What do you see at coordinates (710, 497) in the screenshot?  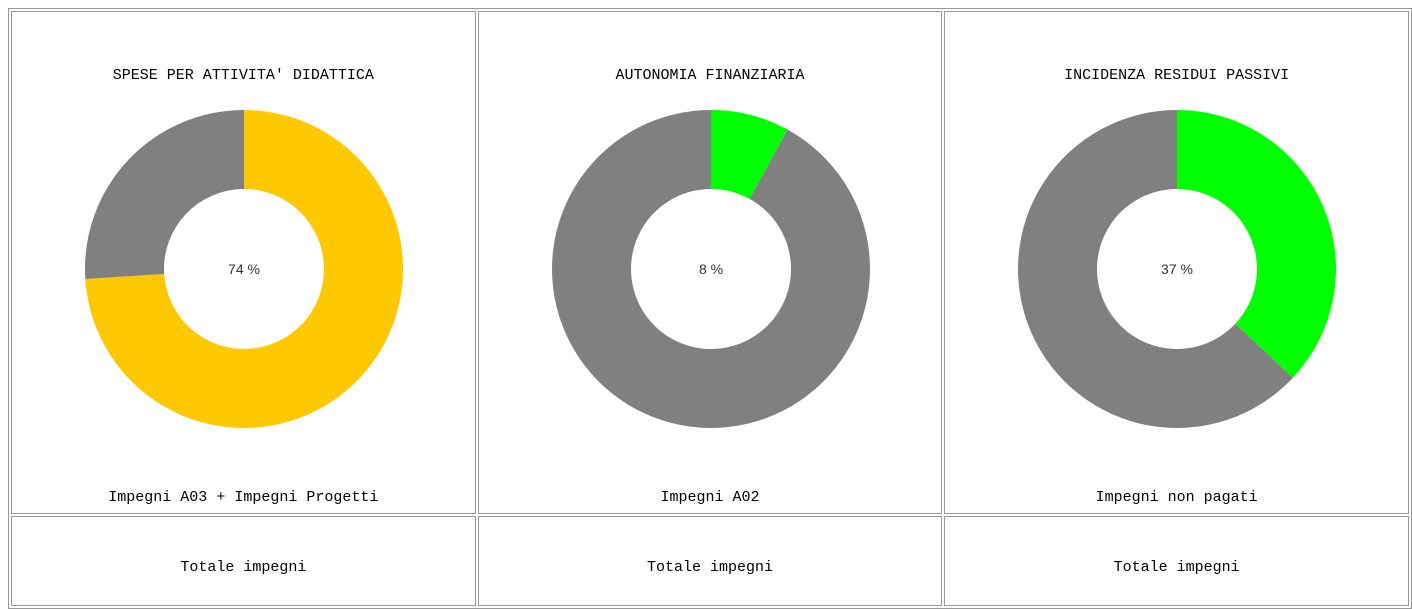 I see `numerator-label: Impegni A02` at bounding box center [710, 497].